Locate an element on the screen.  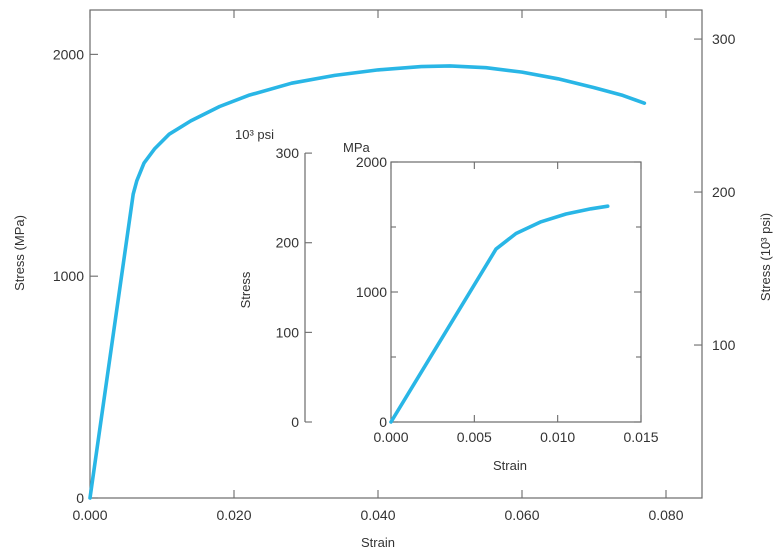
inset-mpa-tick-label: 1000 is located at coordinates (371, 292).